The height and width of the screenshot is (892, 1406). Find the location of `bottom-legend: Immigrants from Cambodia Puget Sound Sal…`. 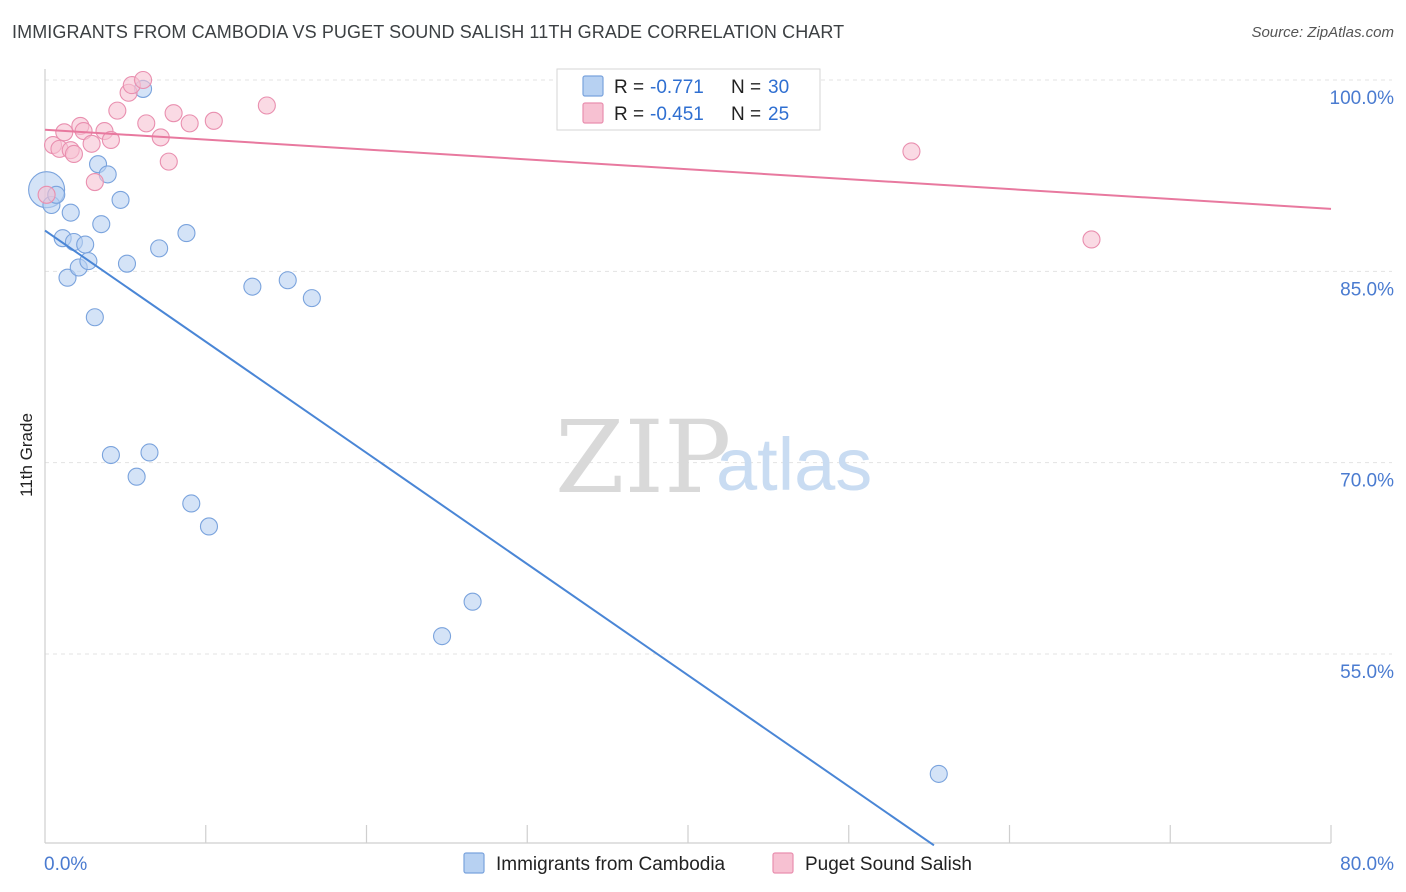

bottom-legend: Immigrants from Cambodia Puget Sound Sal… is located at coordinates (717, 863).